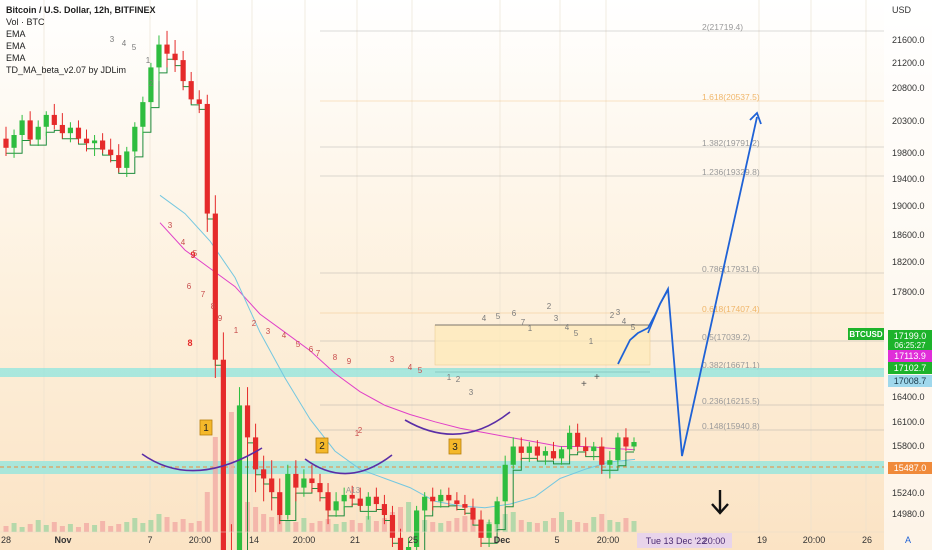  What do you see at coordinates (731, 365) in the screenshot?
I see `fib-label: 0.382(16671.1)` at bounding box center [731, 365].